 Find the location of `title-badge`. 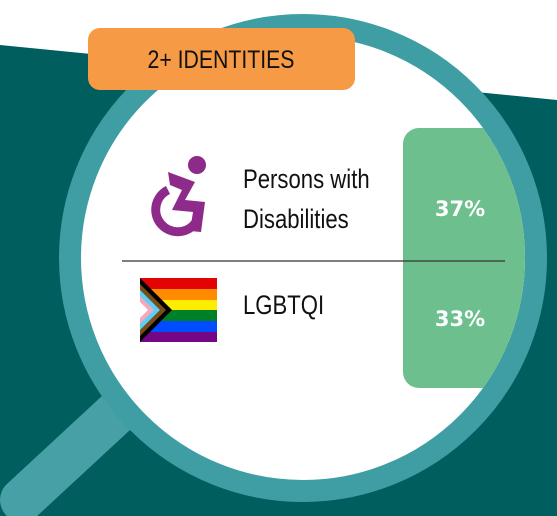

title-badge is located at coordinates (221, 59).